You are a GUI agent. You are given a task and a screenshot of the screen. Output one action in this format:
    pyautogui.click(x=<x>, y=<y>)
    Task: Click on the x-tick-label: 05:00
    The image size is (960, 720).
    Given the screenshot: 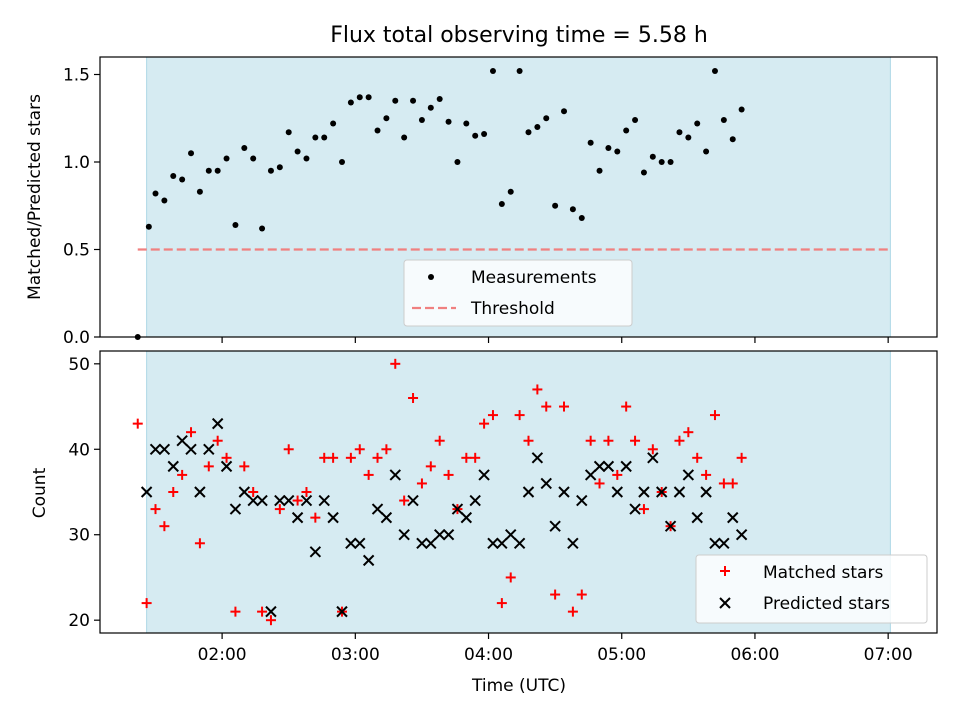 What is the action you would take?
    pyautogui.click(x=621, y=655)
    